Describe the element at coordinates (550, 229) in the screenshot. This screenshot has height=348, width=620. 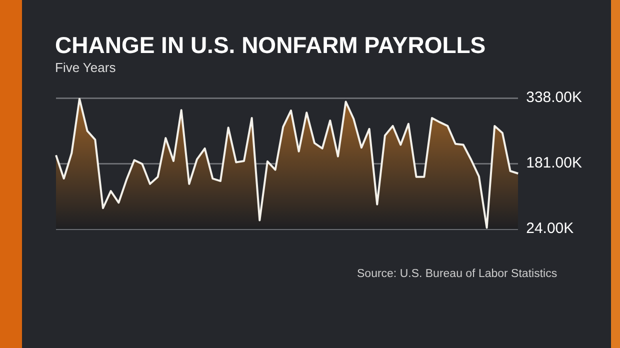
I see `y-tick-label: 24.00K` at that location.